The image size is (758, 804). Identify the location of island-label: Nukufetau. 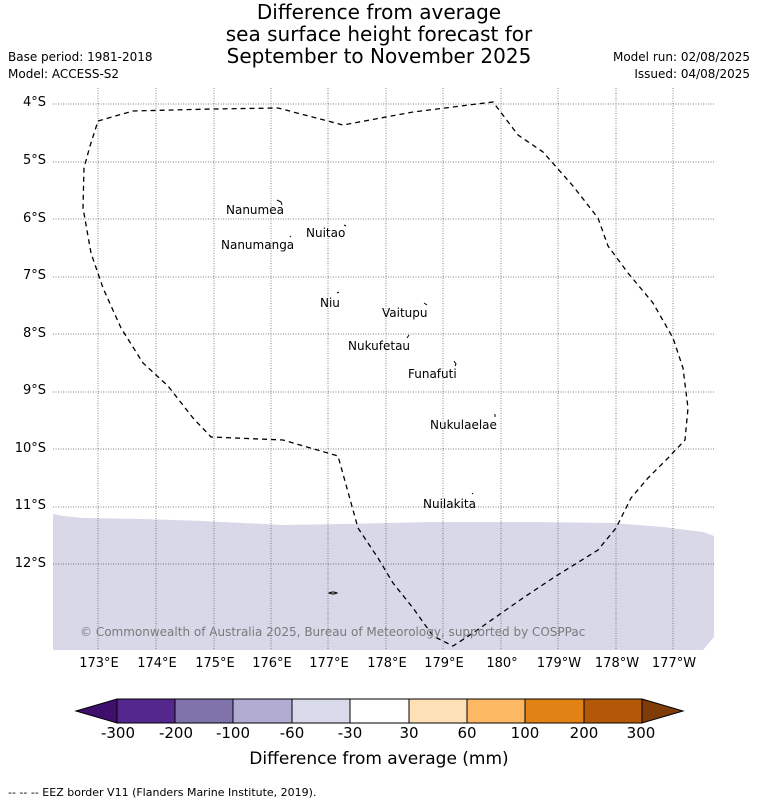
(379, 346).